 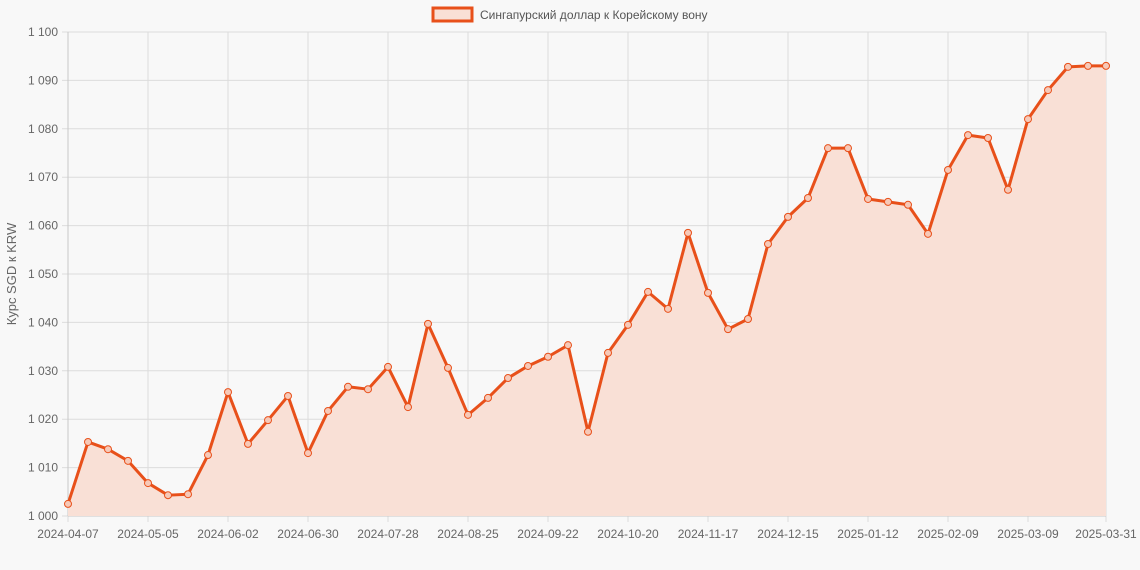 What do you see at coordinates (228, 534) in the screenshot?
I see `x-tick-label: 2024-06-02` at bounding box center [228, 534].